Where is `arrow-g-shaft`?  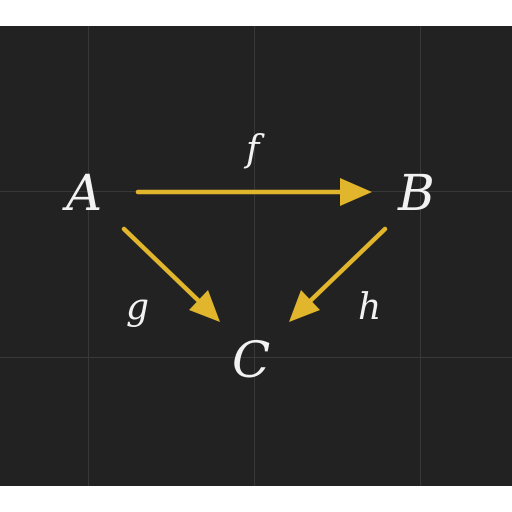 arrow-g-shaft is located at coordinates (163, 267).